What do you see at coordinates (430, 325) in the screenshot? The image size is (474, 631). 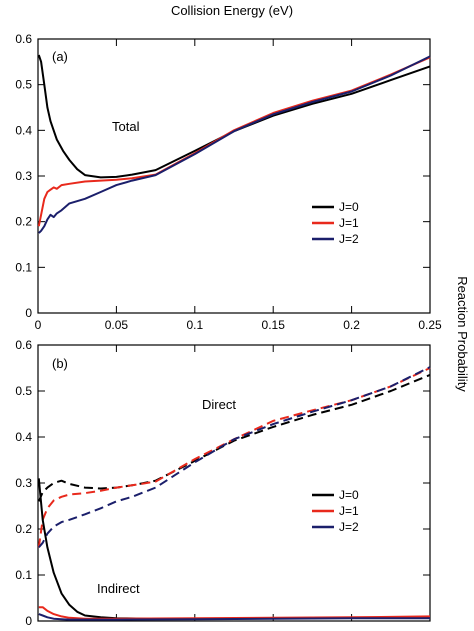 I see `x-tick-label: 0.25` at bounding box center [430, 325].